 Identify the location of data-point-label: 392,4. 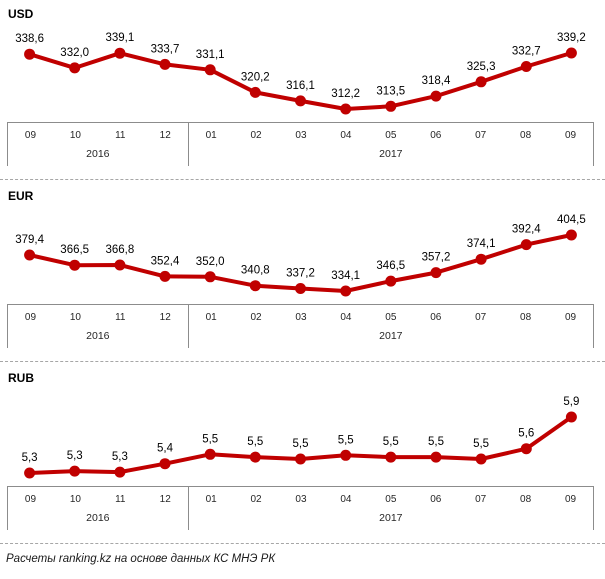
(526, 230).